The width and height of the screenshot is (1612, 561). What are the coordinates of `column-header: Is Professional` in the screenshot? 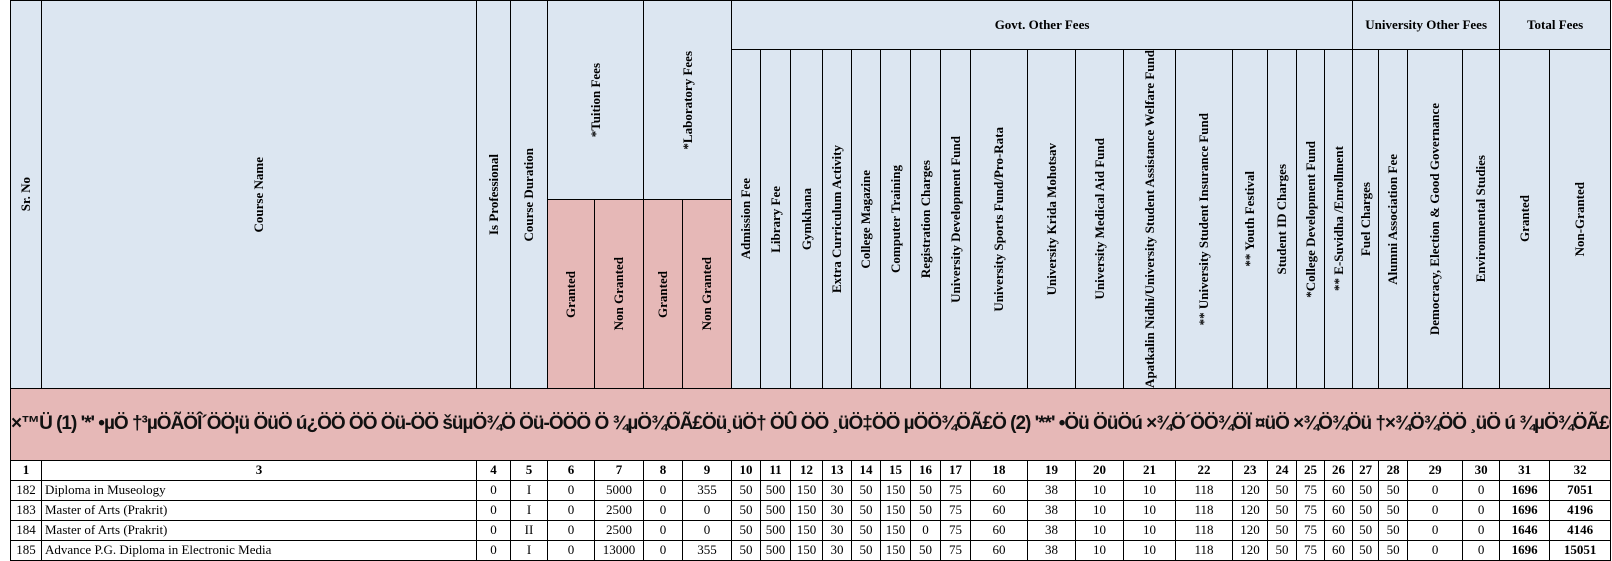 It's located at (493, 194).